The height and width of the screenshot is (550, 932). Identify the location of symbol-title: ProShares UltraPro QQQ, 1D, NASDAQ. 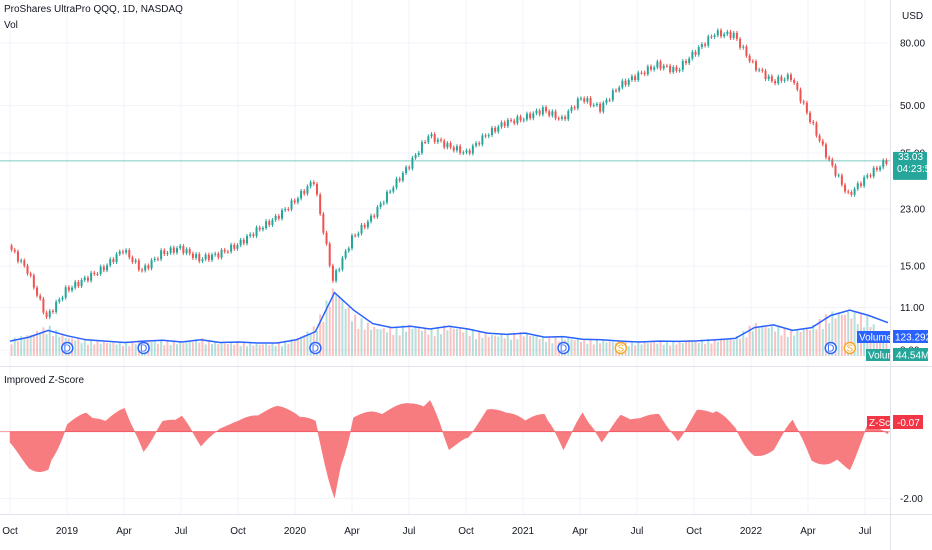
(93, 9).